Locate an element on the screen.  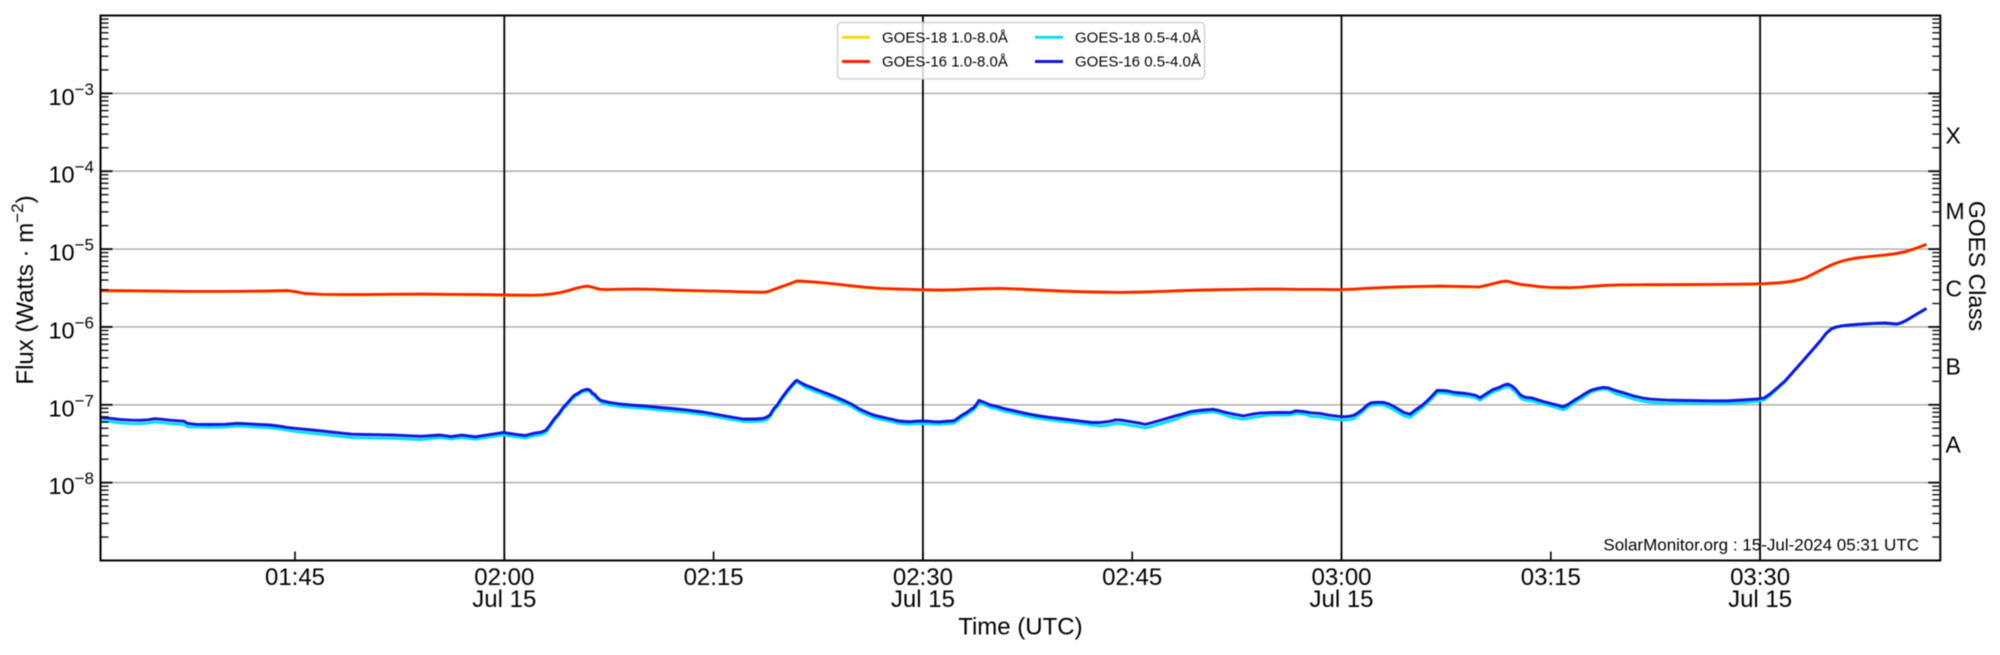
svg-text:SolarMonitor.org : 15-Jul-2024: SolarMonitor.org : 15-Jul-2024 05:31 UTC is located at coordinates (1761, 545).